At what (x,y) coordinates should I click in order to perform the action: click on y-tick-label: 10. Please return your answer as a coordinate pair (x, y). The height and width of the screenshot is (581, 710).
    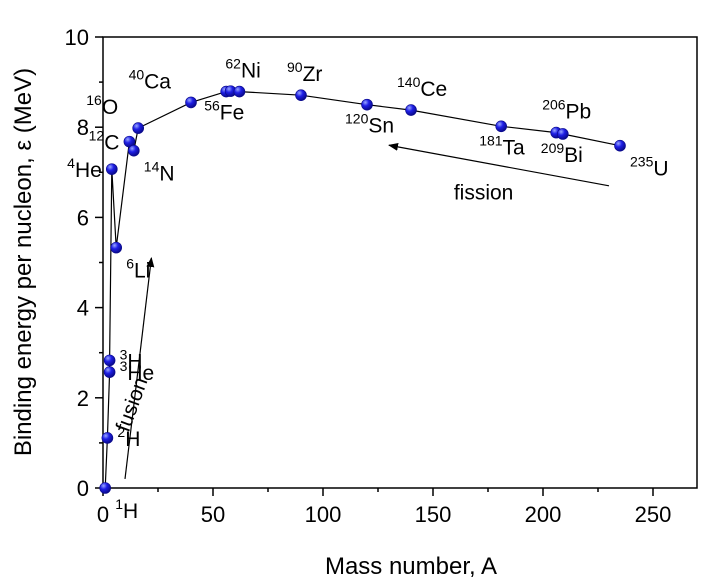
    Looking at the image, I should click on (77, 37).